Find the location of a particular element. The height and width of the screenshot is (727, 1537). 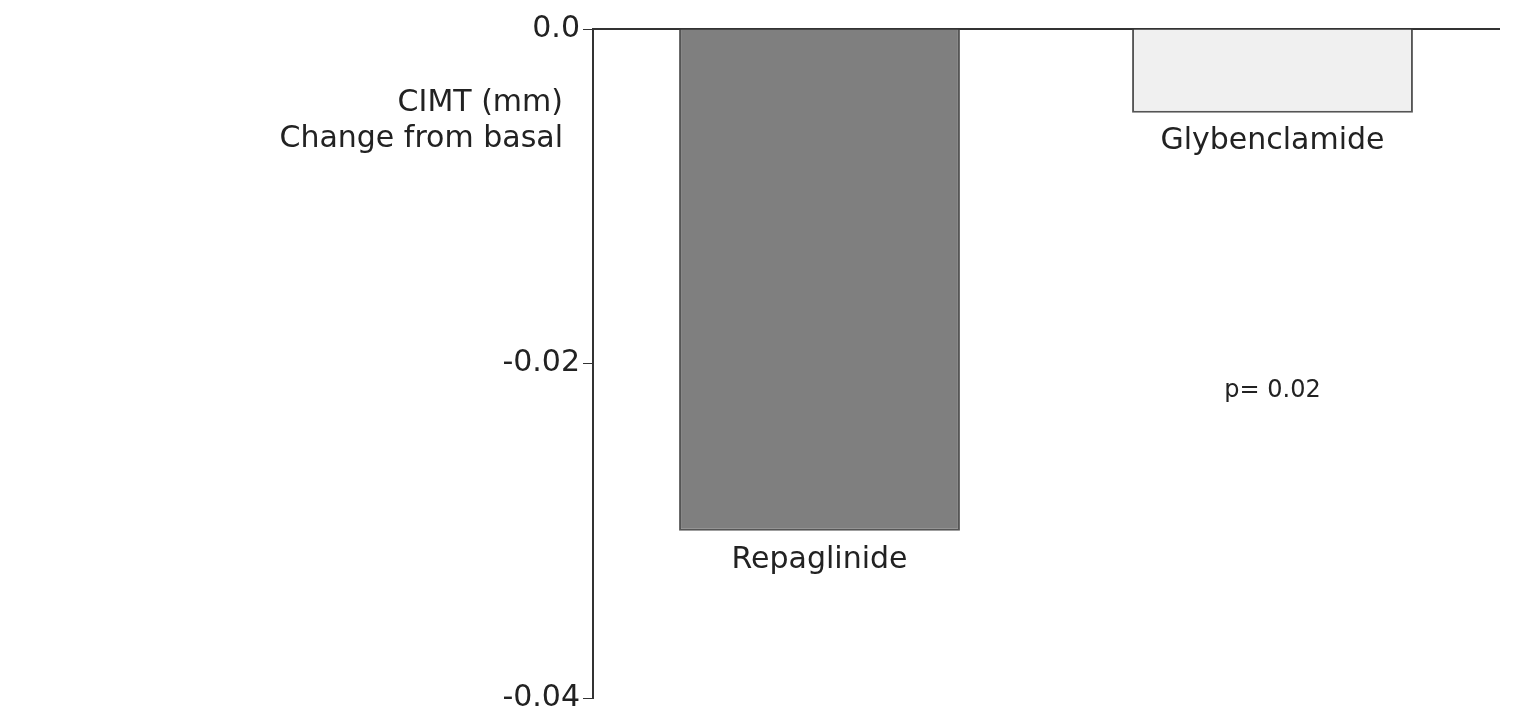

y-axis-title: CIMT (mm) Change from basal is located at coordinates (421, 118).